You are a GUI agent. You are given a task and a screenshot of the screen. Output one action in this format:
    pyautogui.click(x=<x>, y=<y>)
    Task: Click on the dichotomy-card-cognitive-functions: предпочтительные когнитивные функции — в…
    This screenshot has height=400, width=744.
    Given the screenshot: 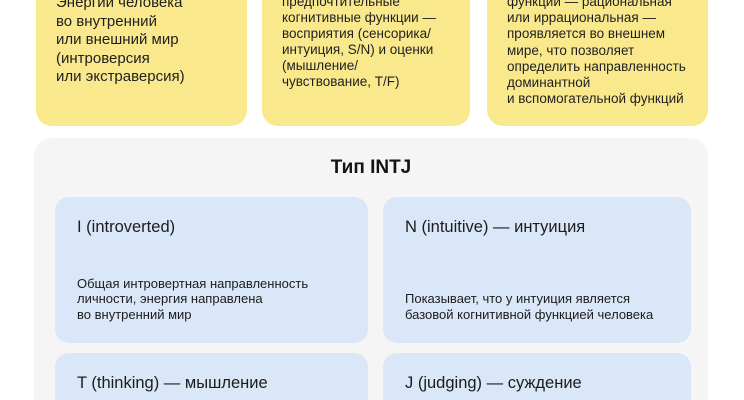 What is the action you would take?
    pyautogui.click(x=366, y=63)
    